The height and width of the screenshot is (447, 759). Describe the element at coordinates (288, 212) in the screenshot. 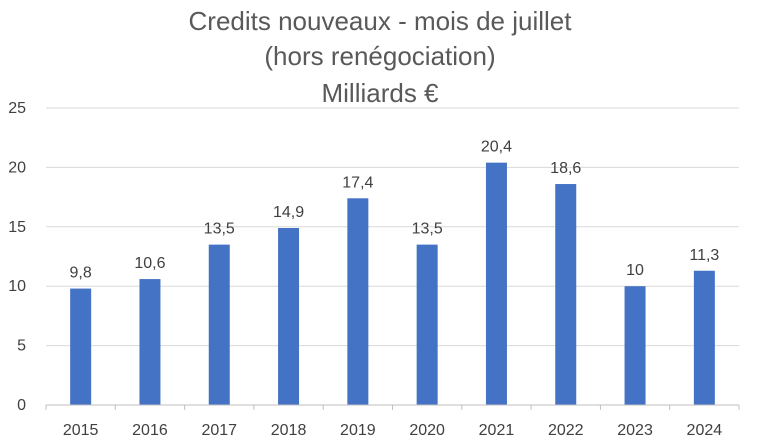

I see `data-label: 14,9` at that location.